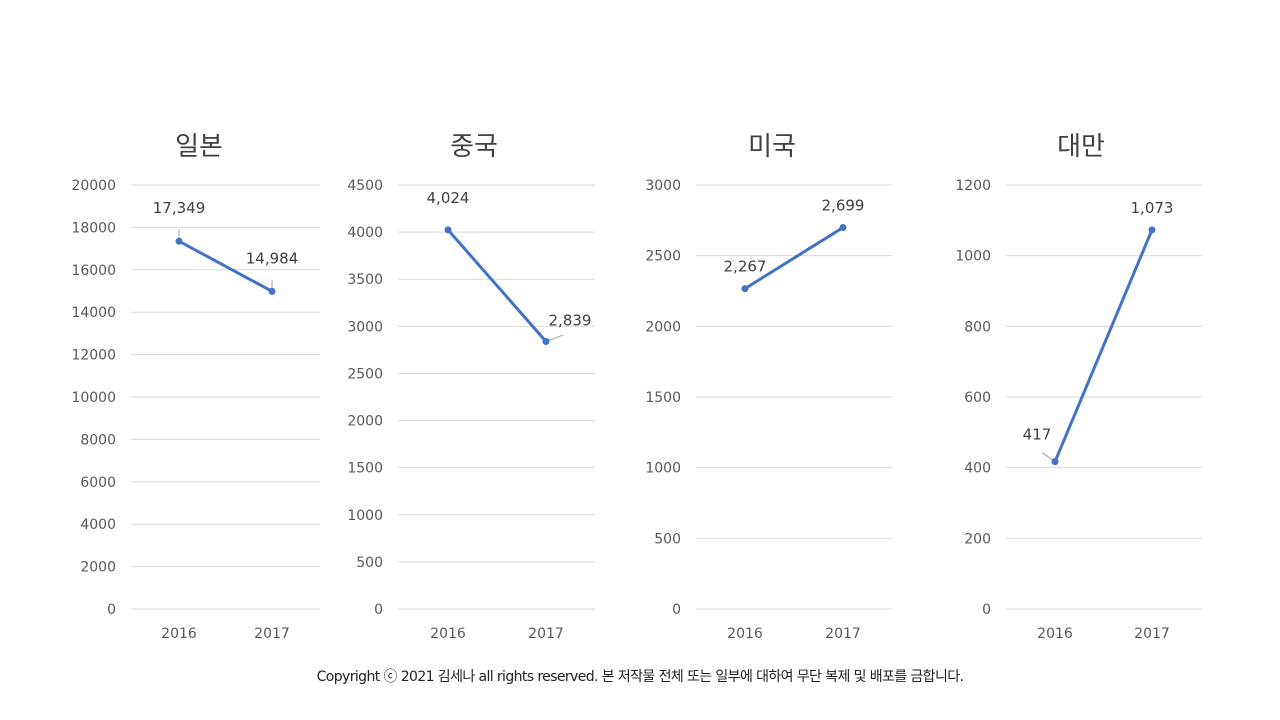 The height and width of the screenshot is (720, 1280). What do you see at coordinates (365, 186) in the screenshot?
I see `y-tick-label: 4500` at bounding box center [365, 186].